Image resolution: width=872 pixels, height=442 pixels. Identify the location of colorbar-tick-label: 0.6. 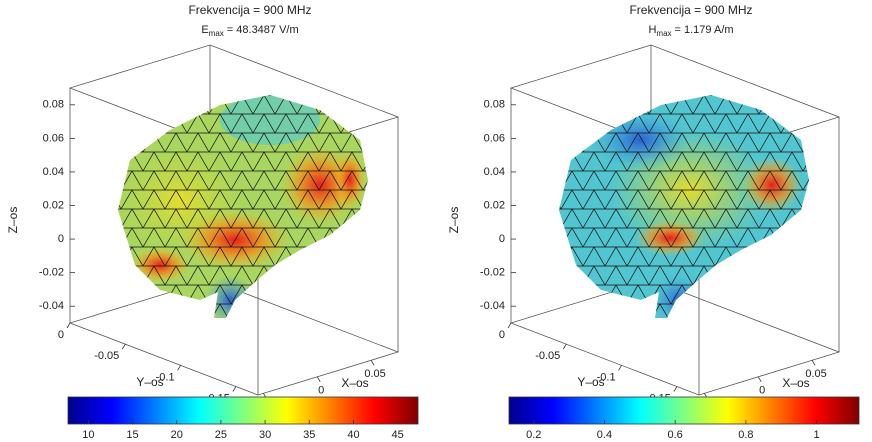
(675, 435).